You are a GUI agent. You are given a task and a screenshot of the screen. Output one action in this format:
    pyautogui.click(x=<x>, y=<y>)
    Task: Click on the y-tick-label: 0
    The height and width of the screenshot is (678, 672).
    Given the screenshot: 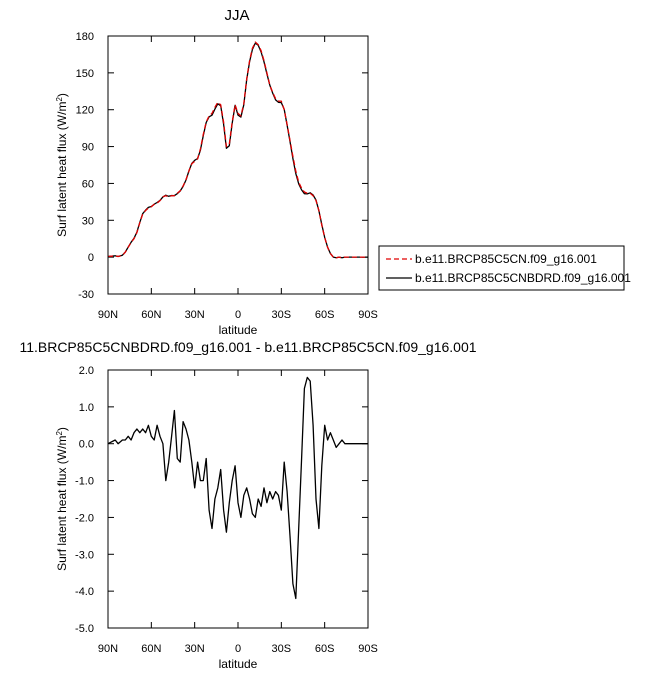 What is the action you would take?
    pyautogui.click(x=91, y=258)
    